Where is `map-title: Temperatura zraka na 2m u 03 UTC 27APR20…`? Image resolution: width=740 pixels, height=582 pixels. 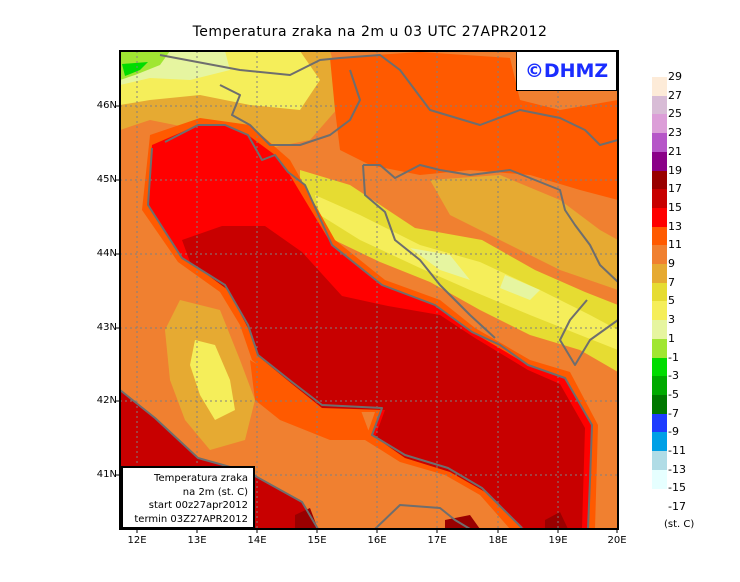
map-title: Temperatura zraka na 2m u 03 UTC 27APR20… is located at coordinates (370, 32).